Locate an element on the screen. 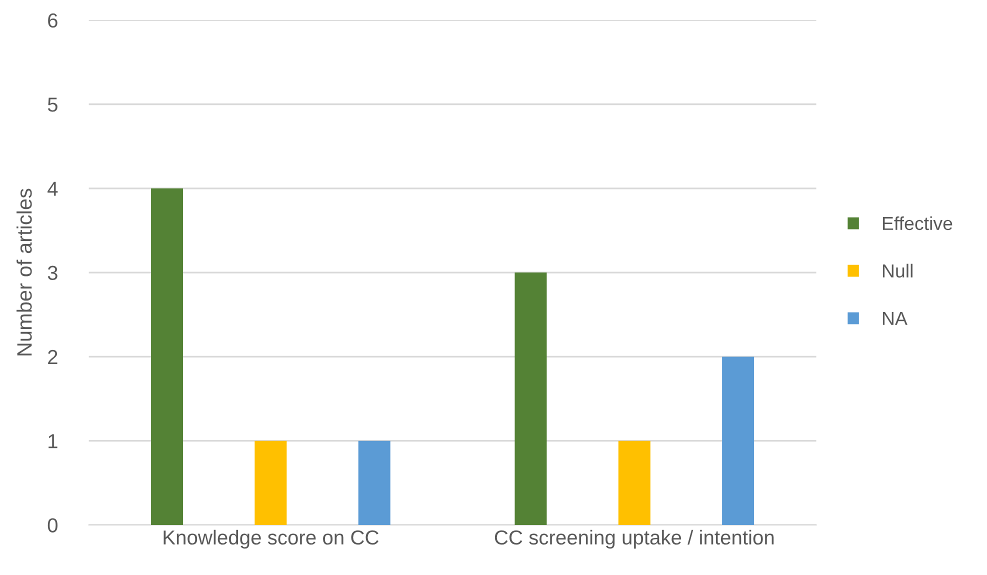 Image resolution: width=987 pixels, height=575 pixels. legend-label: NA is located at coordinates (895, 318).